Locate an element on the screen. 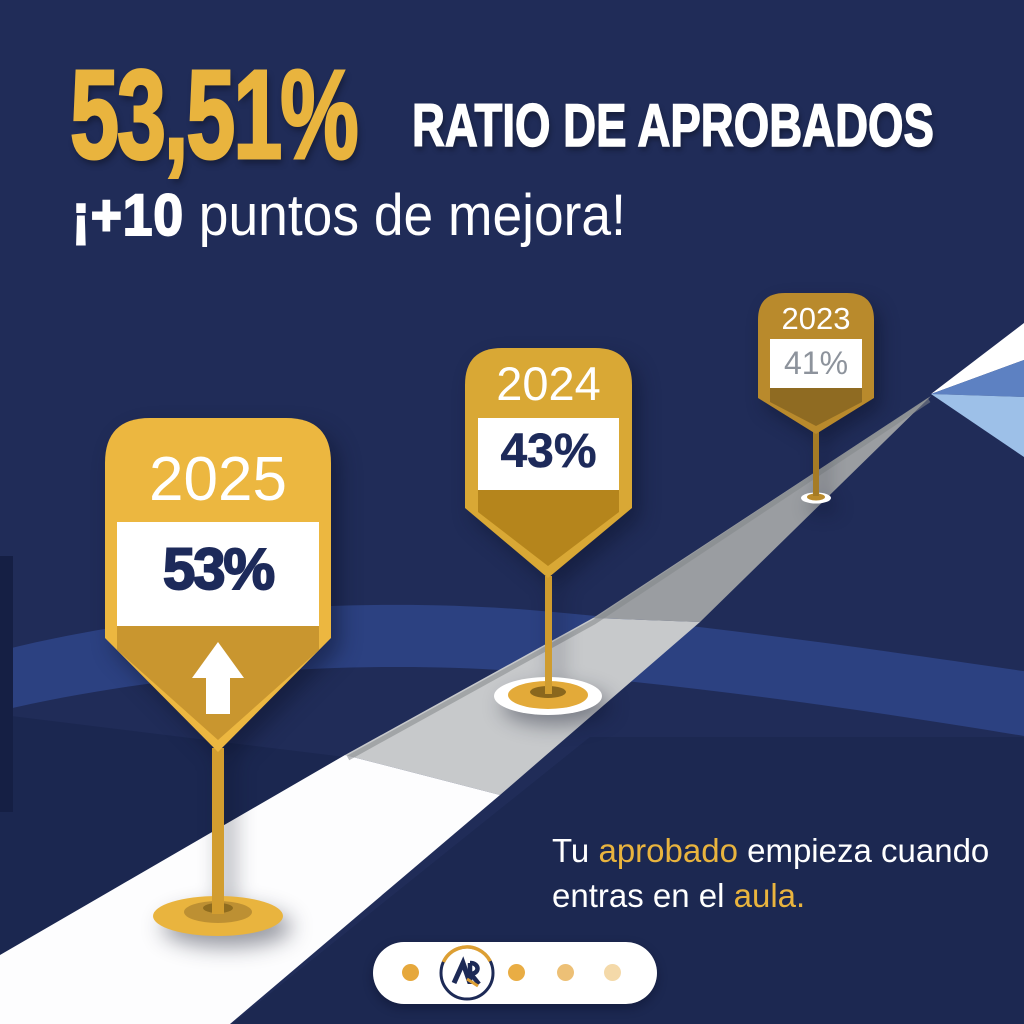  pagination-pill is located at coordinates (515, 973).